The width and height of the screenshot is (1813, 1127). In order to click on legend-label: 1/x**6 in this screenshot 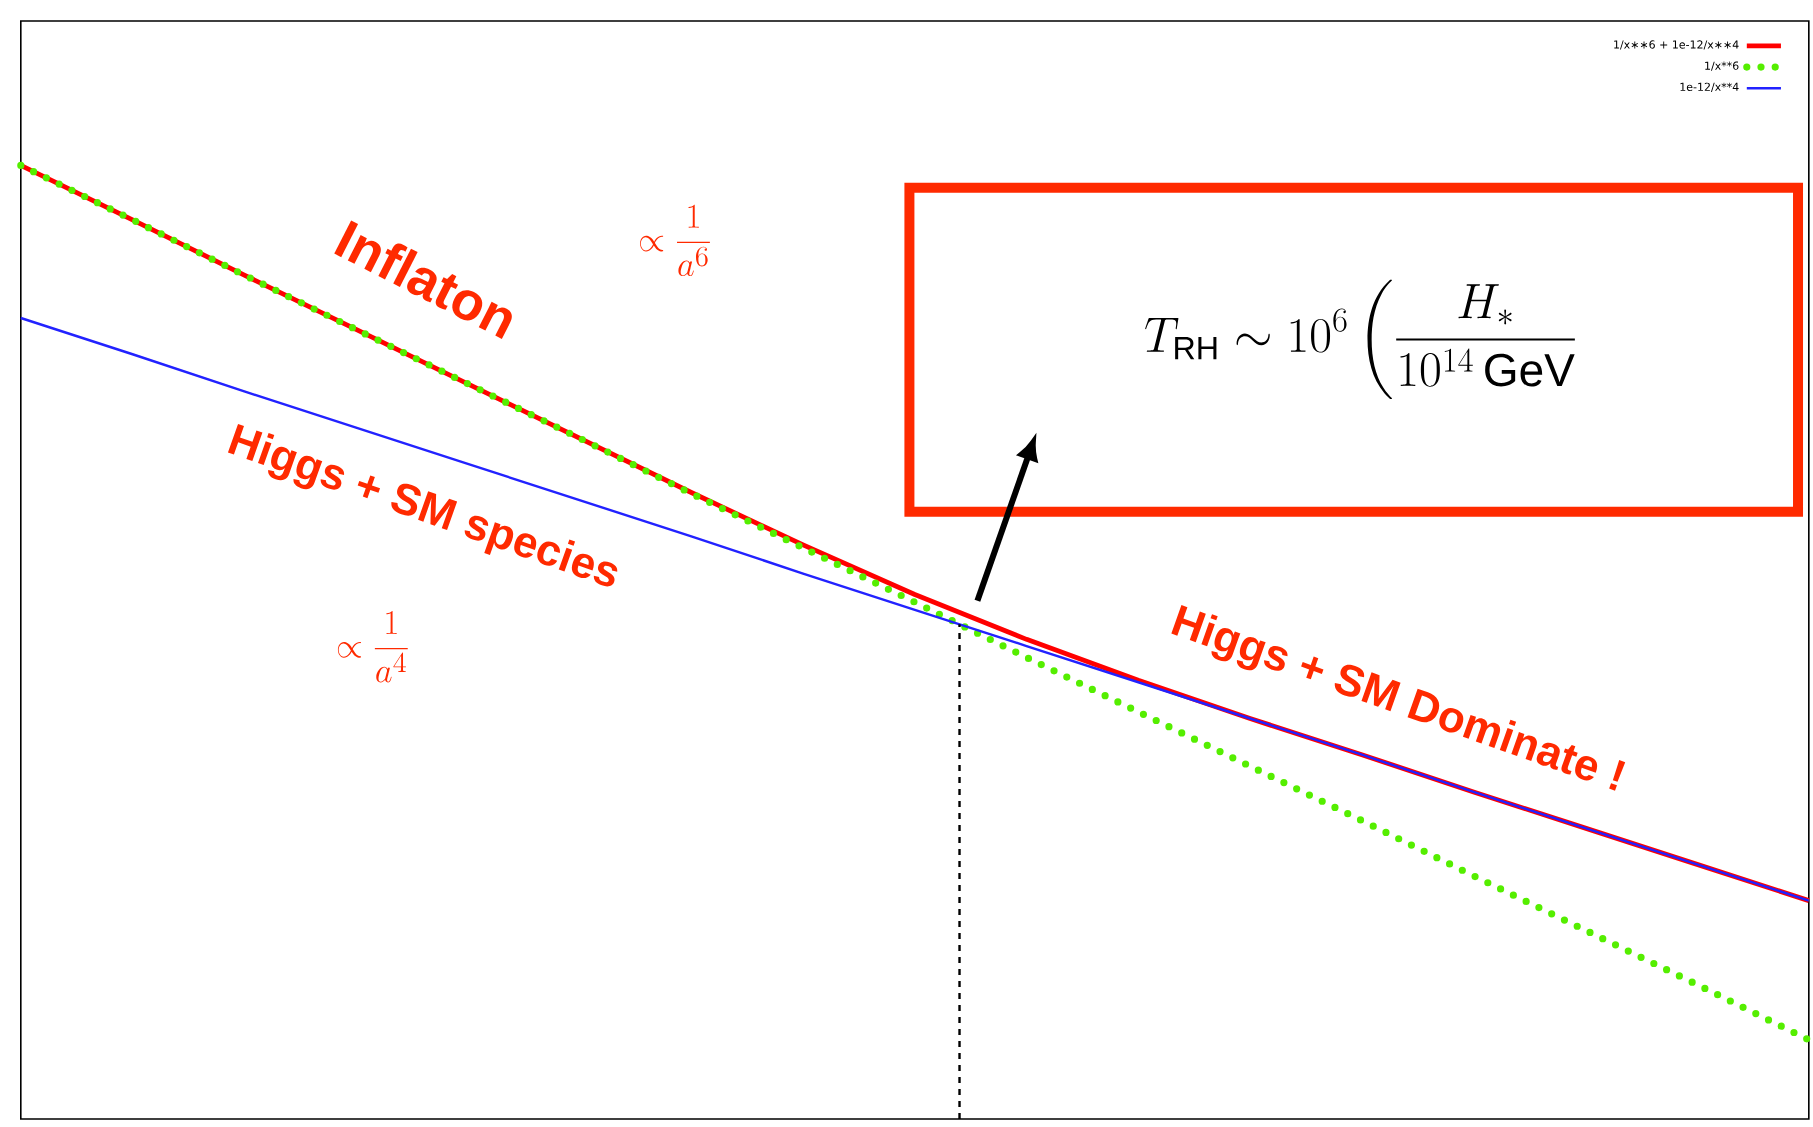, I will do `click(1722, 66)`.